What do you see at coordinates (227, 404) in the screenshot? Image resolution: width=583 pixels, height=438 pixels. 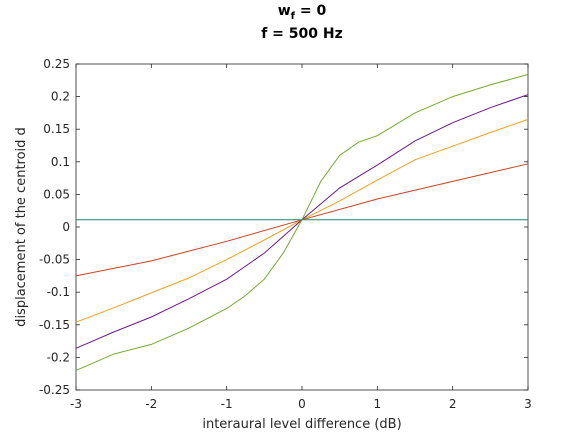 I see `x-tick-label: -1` at bounding box center [227, 404].